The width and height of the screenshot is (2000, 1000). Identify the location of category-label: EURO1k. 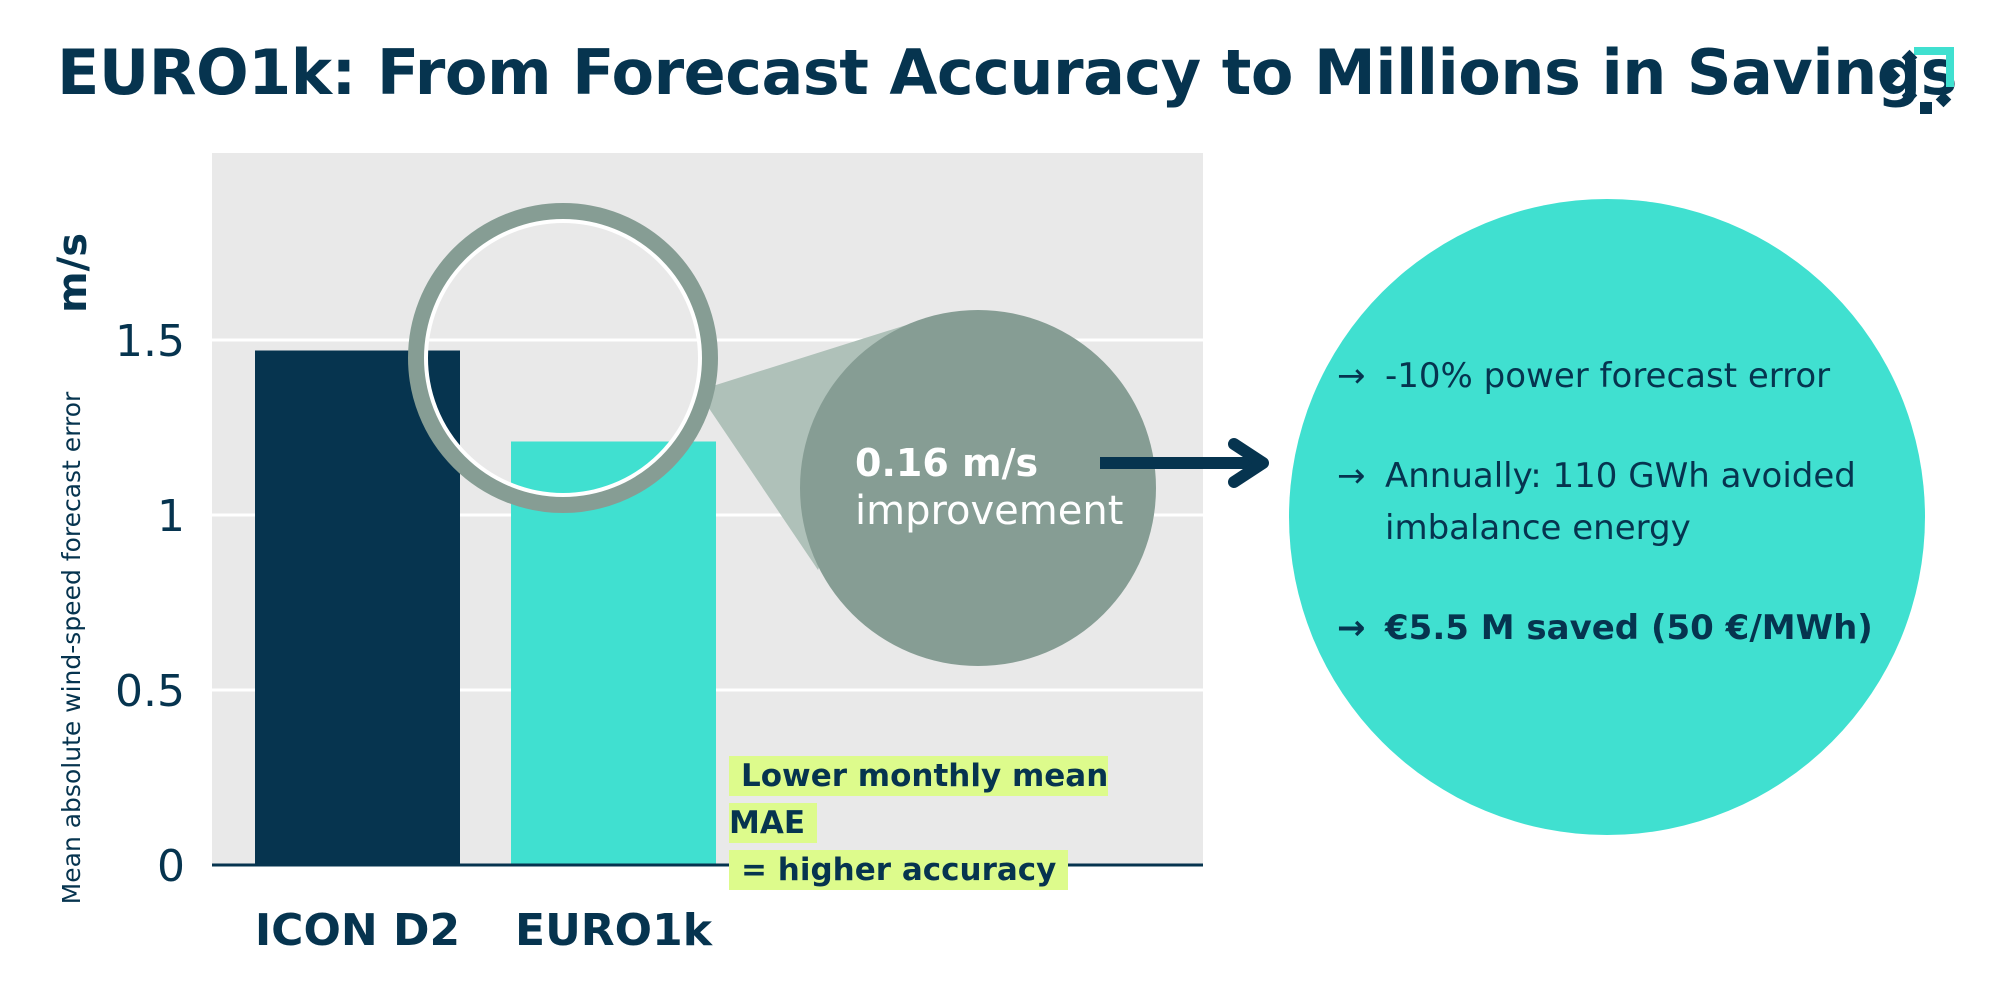
(614, 930).